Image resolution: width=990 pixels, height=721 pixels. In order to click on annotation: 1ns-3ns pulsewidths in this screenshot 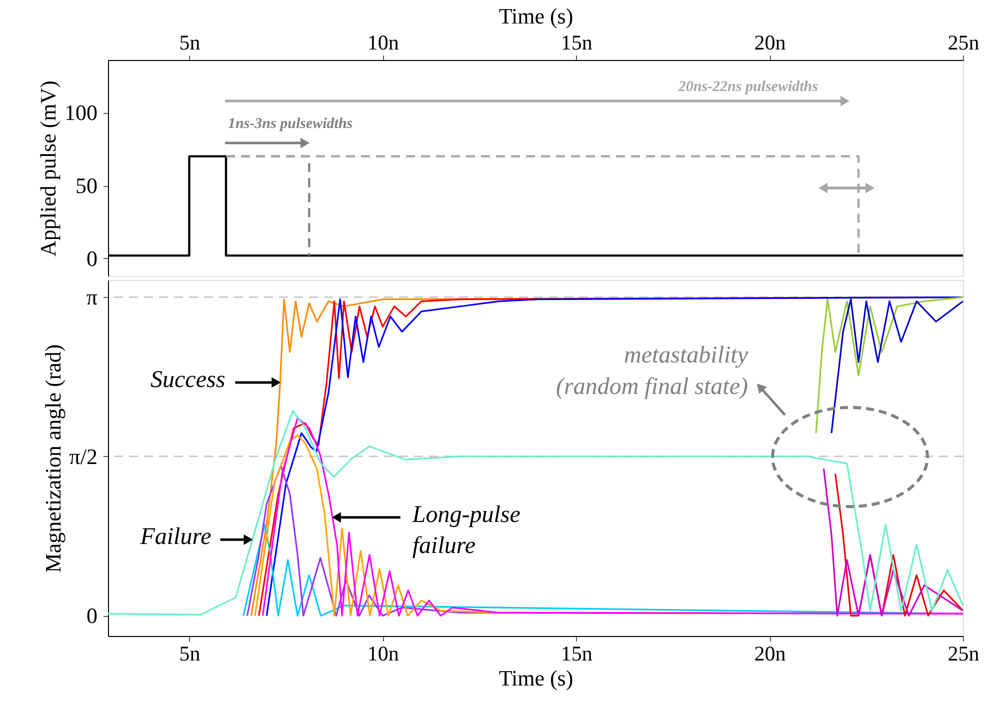, I will do `click(290, 124)`.